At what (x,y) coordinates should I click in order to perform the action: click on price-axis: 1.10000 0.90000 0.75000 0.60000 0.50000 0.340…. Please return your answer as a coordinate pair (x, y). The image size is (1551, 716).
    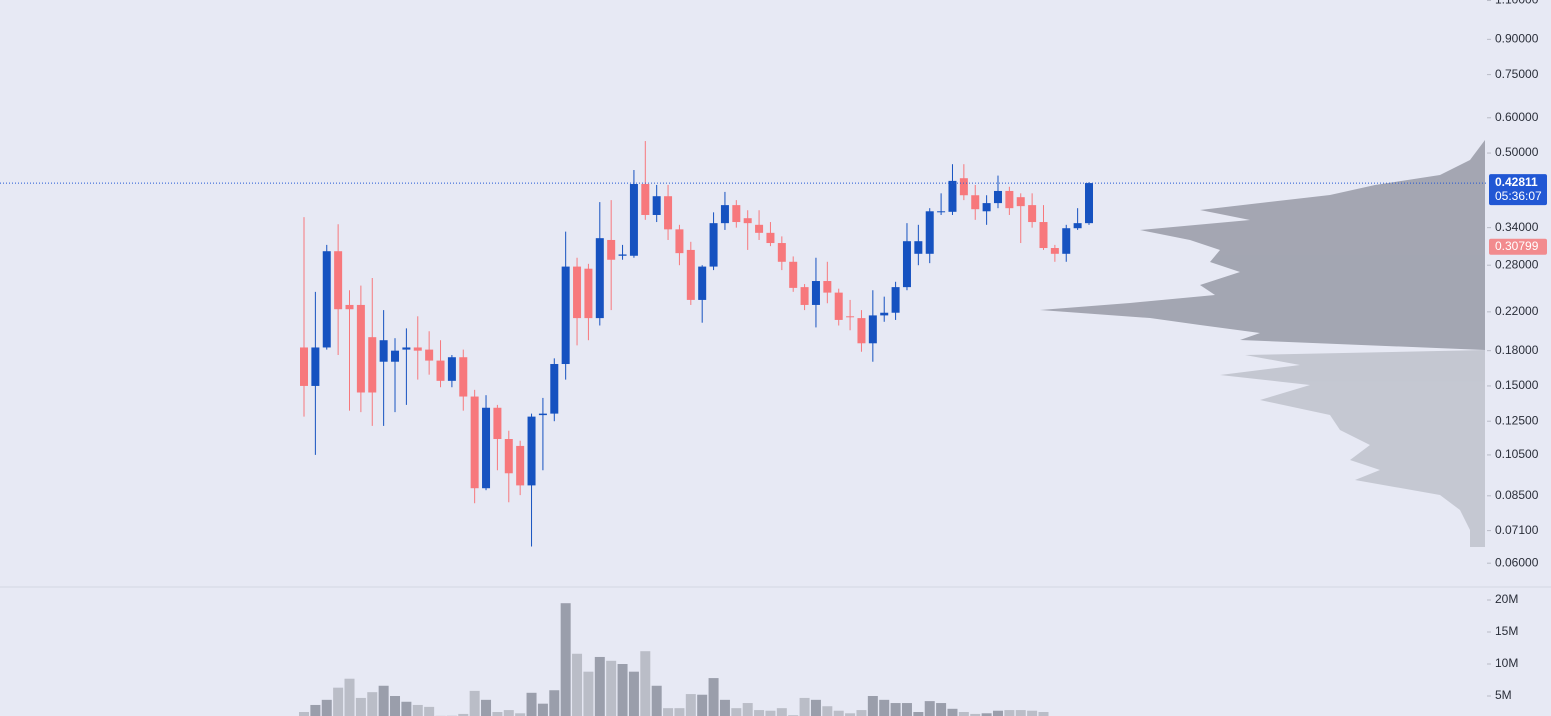
    Looking at the image, I should click on (1517, 351).